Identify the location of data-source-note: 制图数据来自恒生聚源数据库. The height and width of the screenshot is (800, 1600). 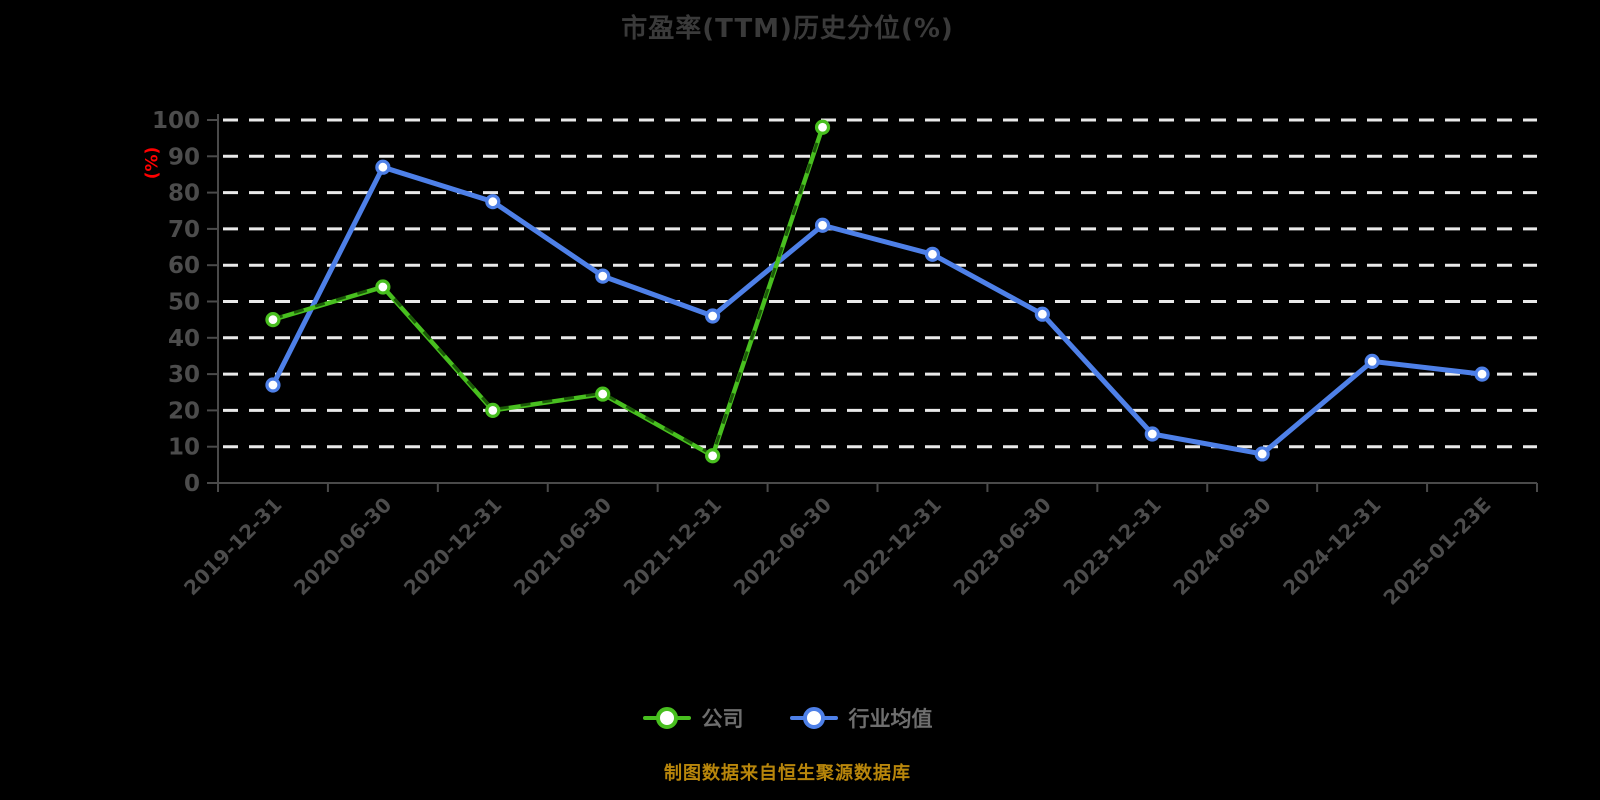
(787, 773).